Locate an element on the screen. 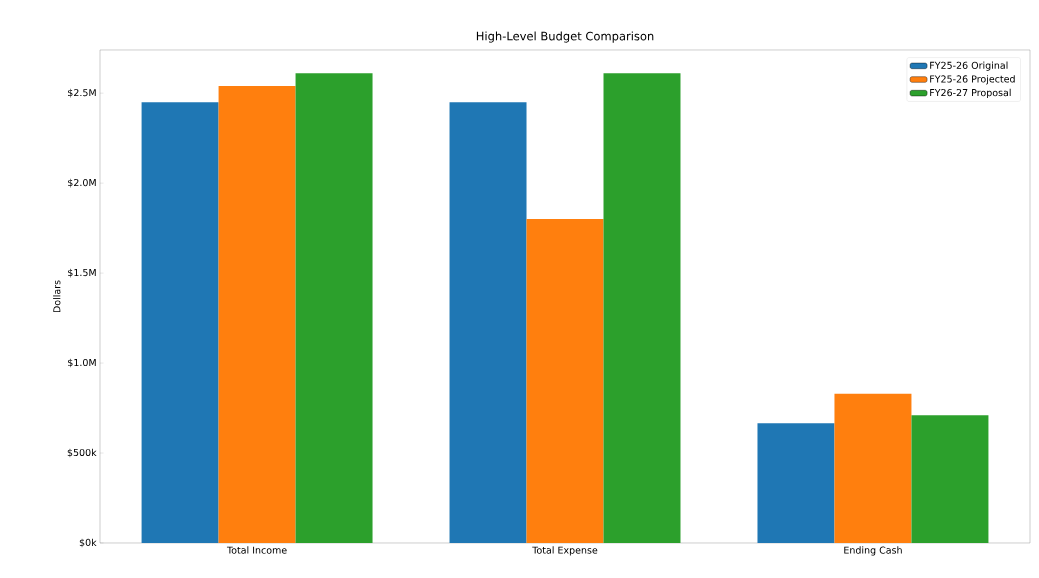 The width and height of the screenshot is (1039, 578). y-tick-label: $500k is located at coordinates (82, 453).